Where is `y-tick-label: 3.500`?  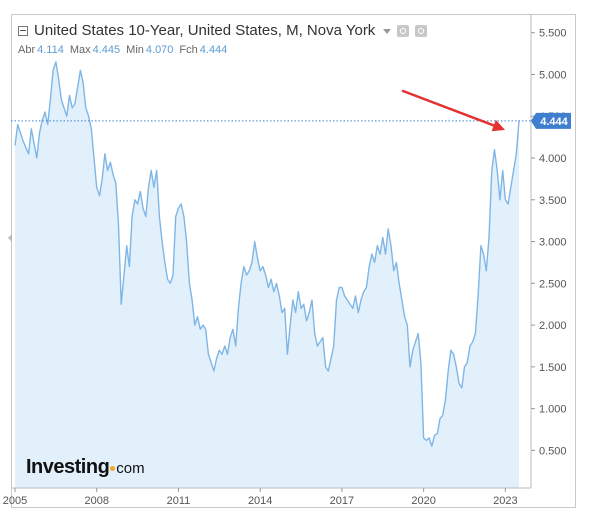
y-tick-label: 3.500 is located at coordinates (553, 201).